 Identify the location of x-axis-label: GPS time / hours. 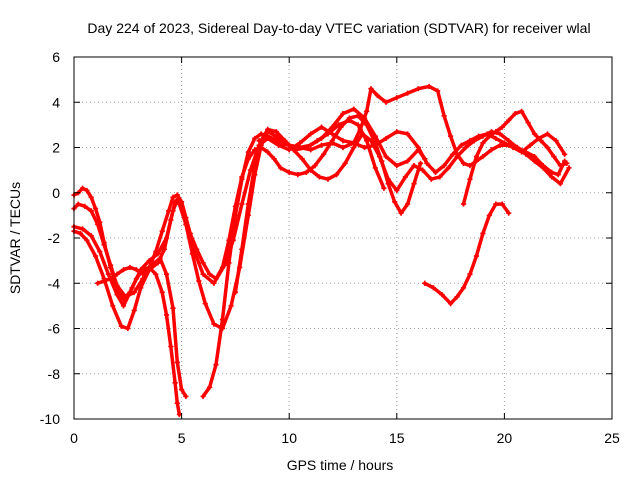
(340, 465).